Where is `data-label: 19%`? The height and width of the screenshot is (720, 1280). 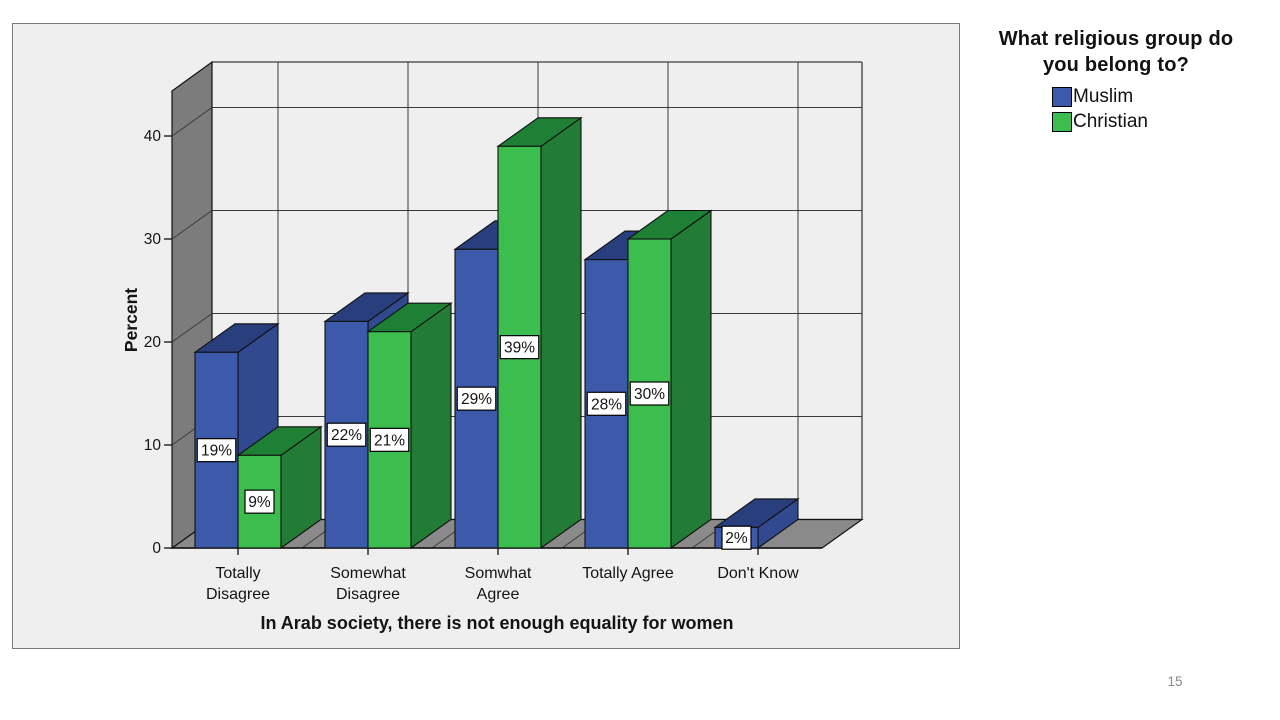
data-label: 19% is located at coordinates (216, 450).